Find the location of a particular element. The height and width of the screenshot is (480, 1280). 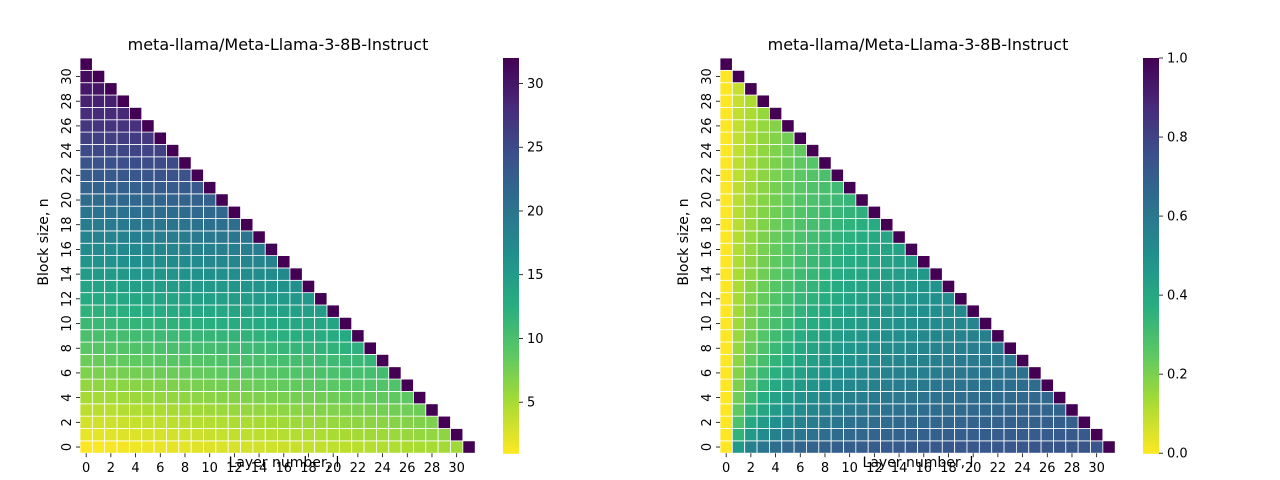

x-tick-label: 16 is located at coordinates (284, 468).